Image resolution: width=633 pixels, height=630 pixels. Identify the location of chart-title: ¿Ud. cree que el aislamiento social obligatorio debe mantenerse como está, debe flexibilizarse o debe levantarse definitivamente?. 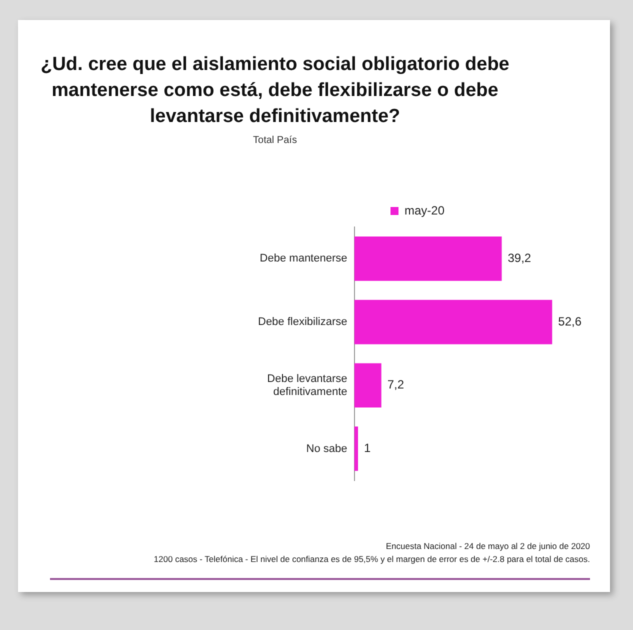
(275, 91).